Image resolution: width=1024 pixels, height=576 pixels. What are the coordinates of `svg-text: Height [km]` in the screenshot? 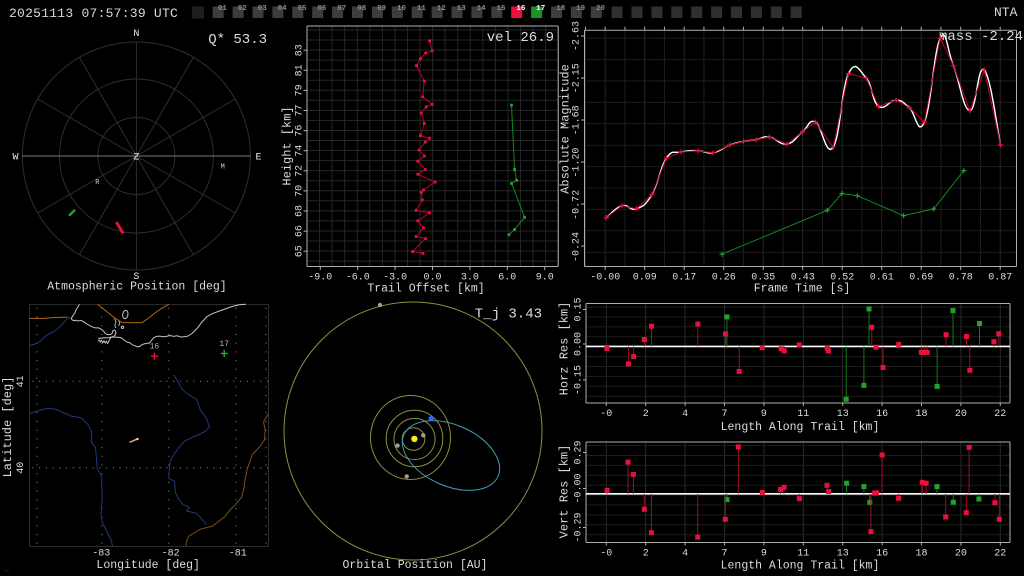 It's located at (288, 145).